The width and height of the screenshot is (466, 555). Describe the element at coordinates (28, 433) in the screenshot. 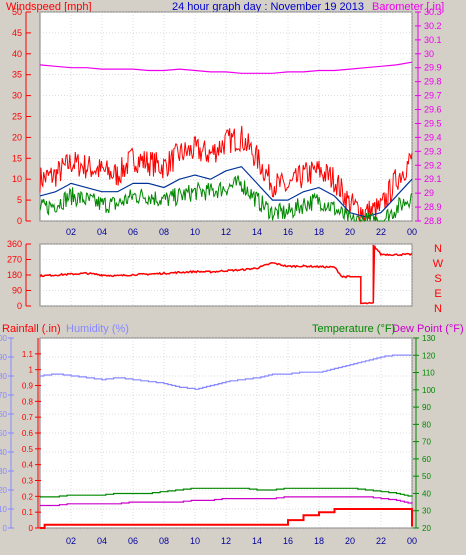

I see `rainfall-axis-tick-label: 0.6` at that location.